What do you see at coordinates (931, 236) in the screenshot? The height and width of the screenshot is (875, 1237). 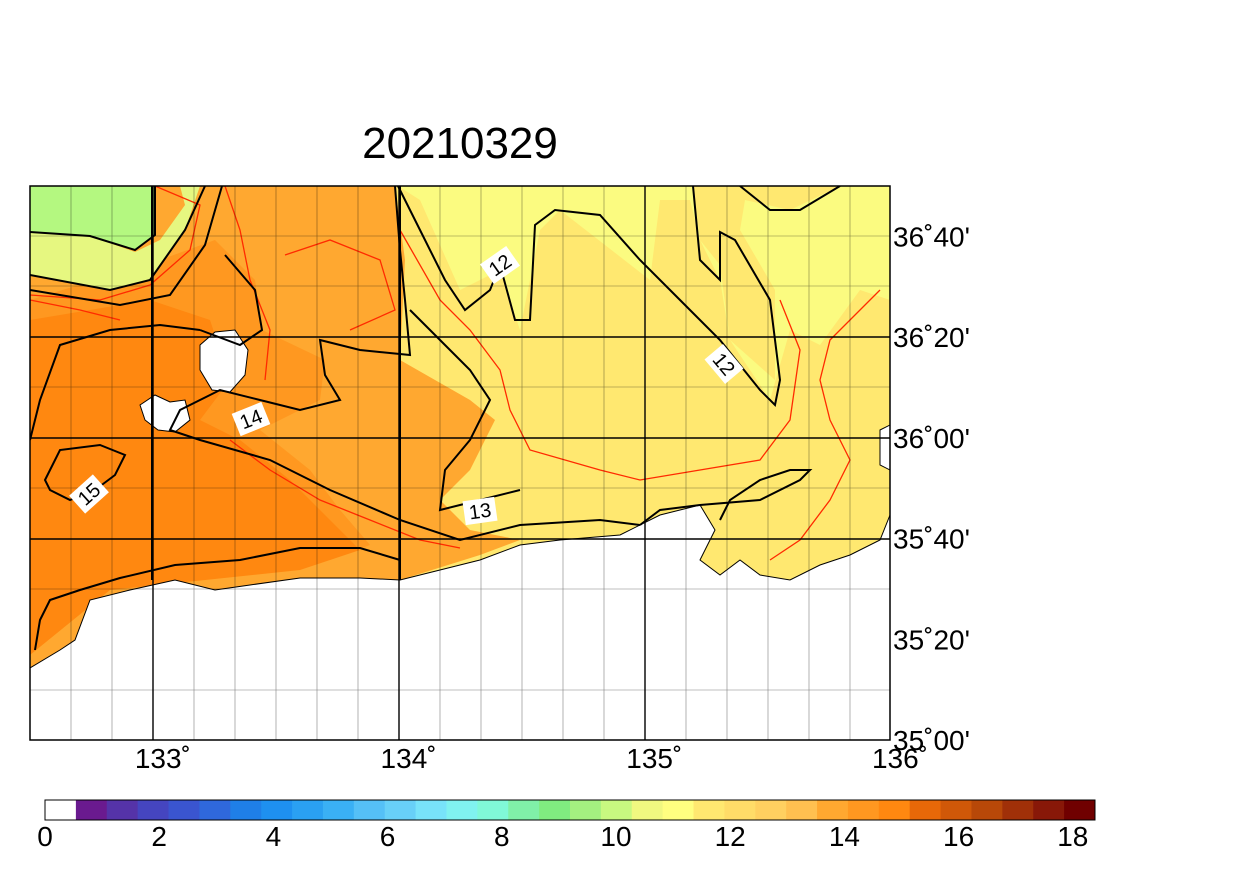 I see `lat-tick-label: 36˚40'` at bounding box center [931, 236].